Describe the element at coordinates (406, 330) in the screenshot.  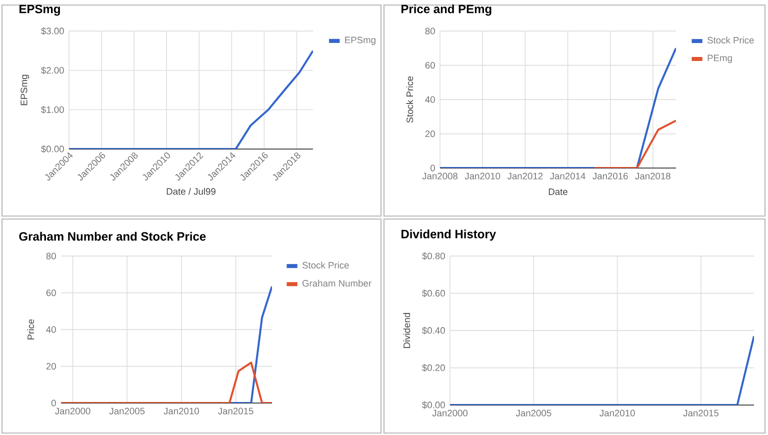
I see `y-axis-title: Dividend` at that location.